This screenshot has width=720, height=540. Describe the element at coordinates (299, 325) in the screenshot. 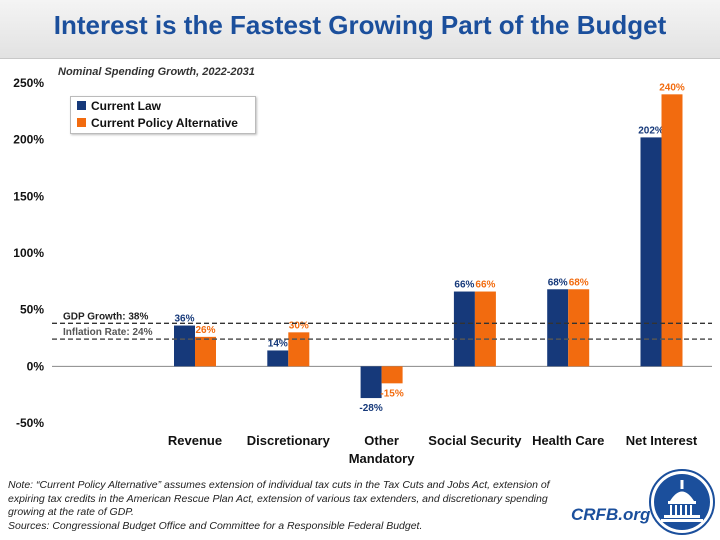

I see `data-label: 30%` at that location.